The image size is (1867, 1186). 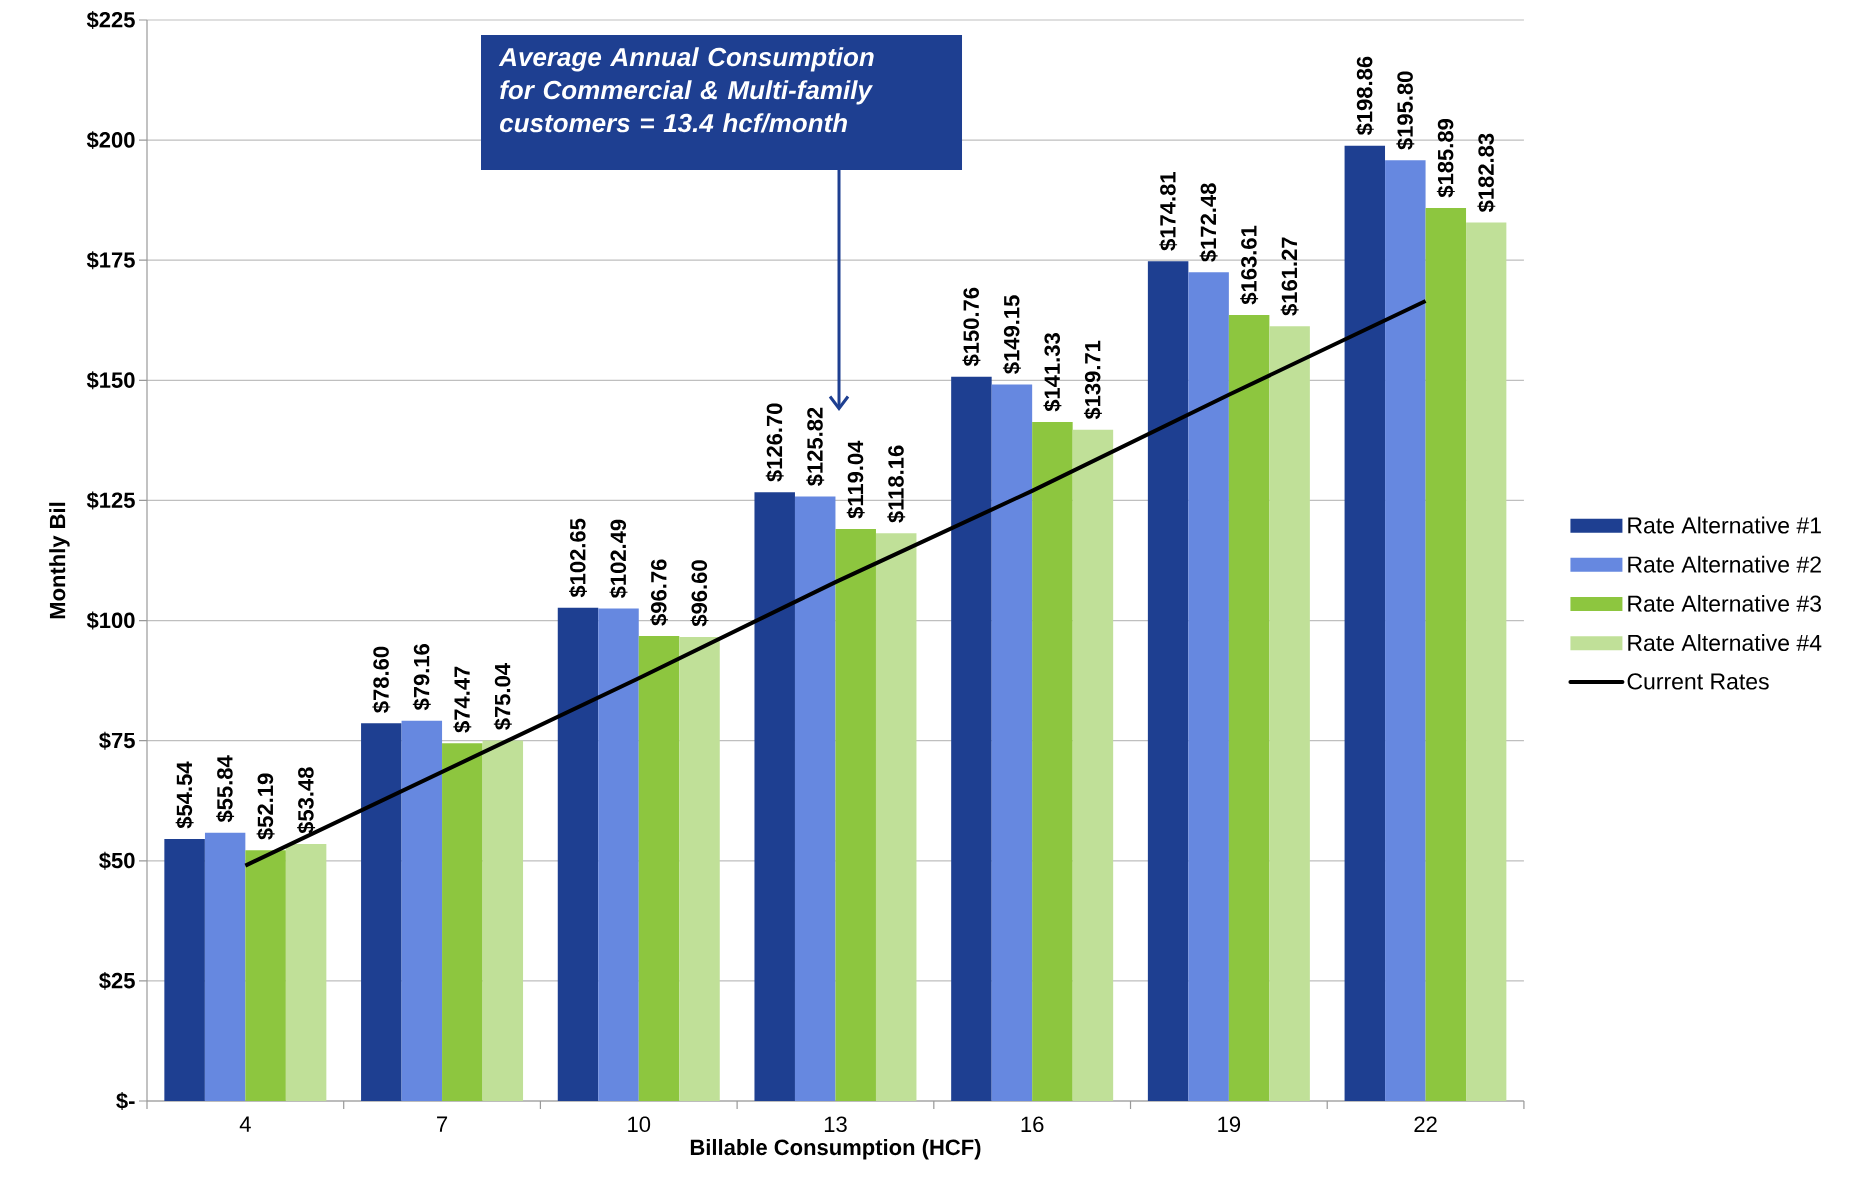 I want to click on data-label: $195.80, so click(x=1405, y=110).